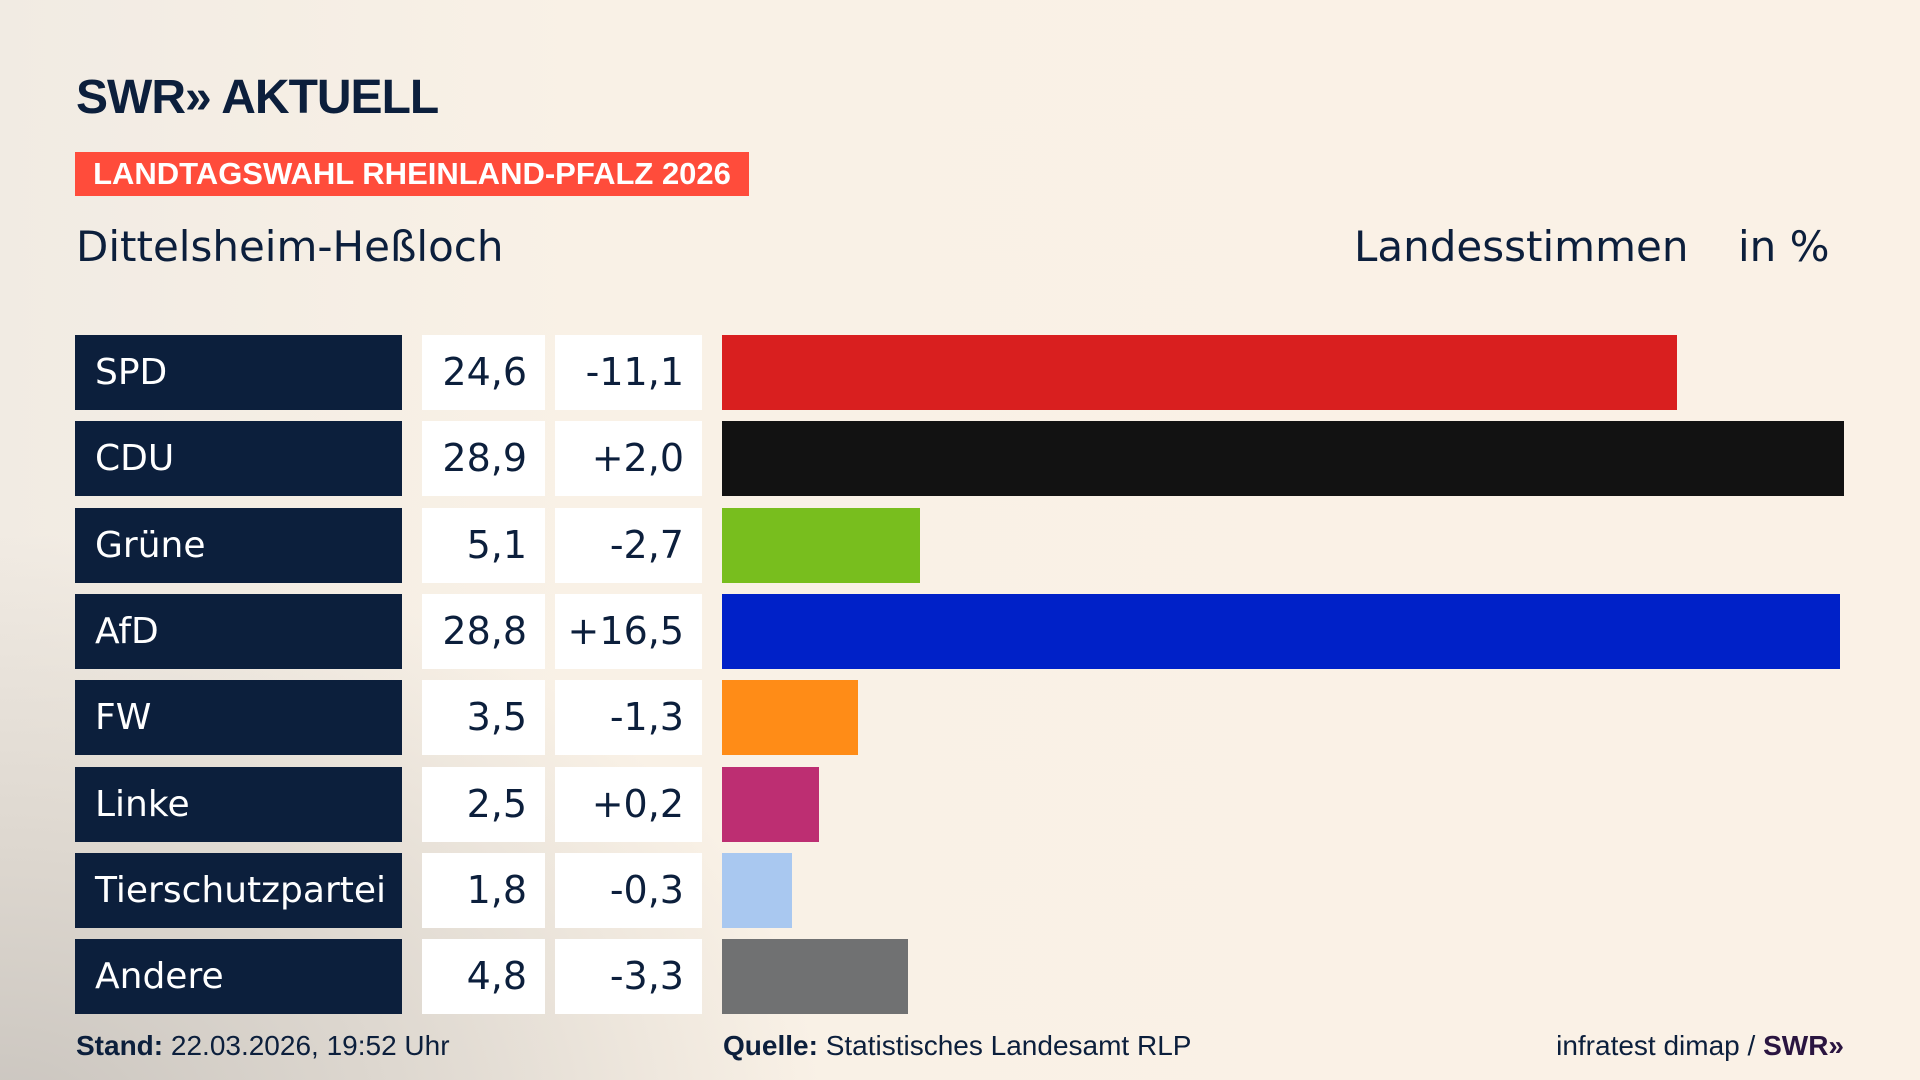 The height and width of the screenshot is (1080, 1920). Describe the element at coordinates (628, 890) in the screenshot. I see `diff-label: -0,3` at that location.